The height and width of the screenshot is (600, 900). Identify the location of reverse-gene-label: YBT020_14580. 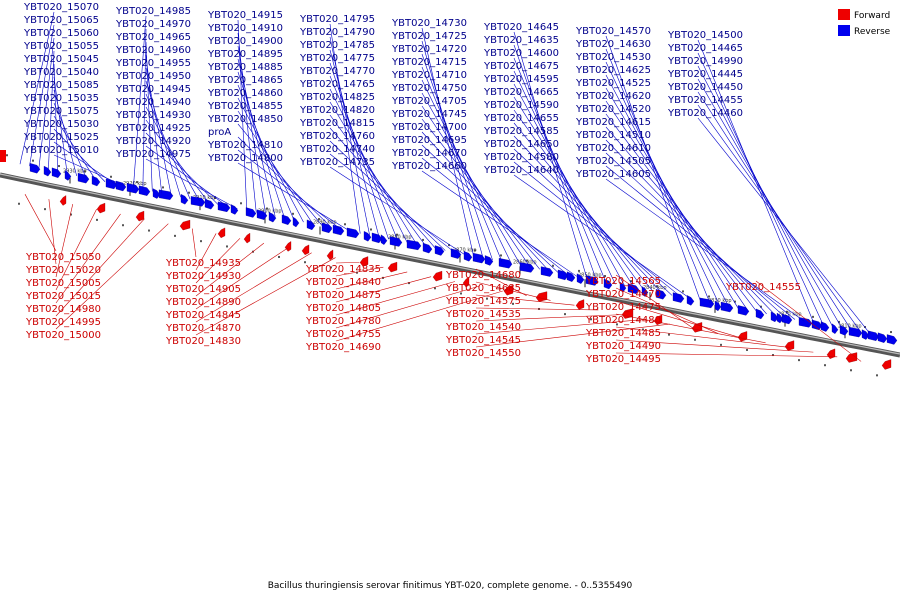
(521, 157).